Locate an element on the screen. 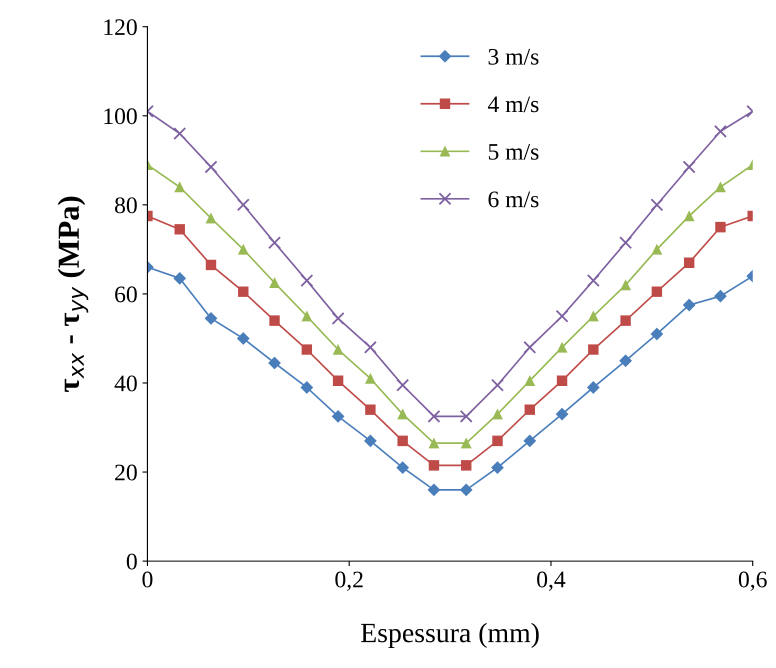  x-tick-label: 0,6 is located at coordinates (752, 581).